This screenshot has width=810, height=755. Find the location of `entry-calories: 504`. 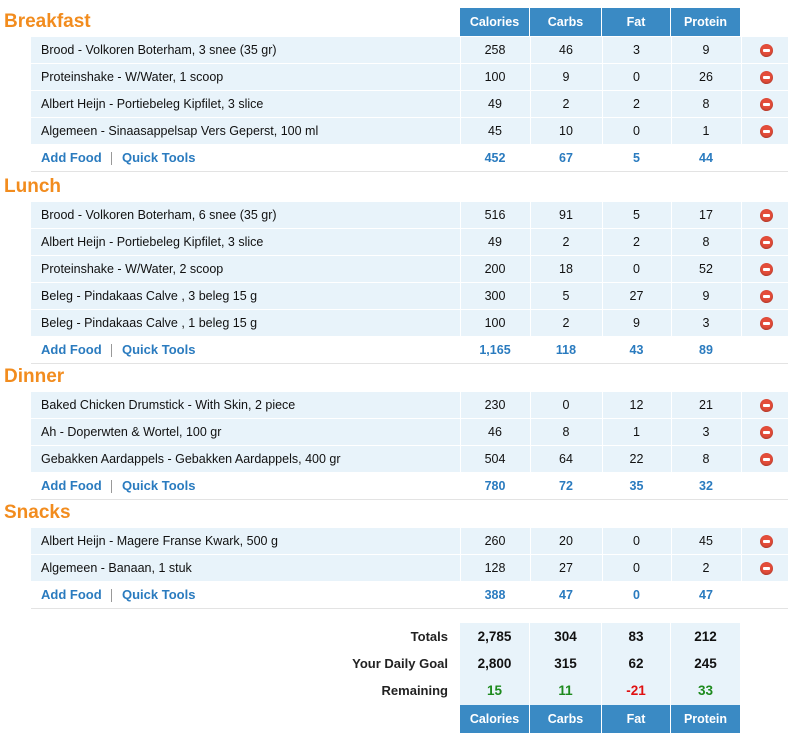

entry-calories: 504 is located at coordinates (495, 459).